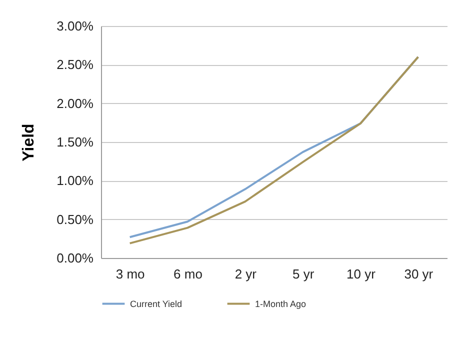 This screenshot has height=341, width=467. I want to click on y-tick-label: 1.50%, so click(75, 142).